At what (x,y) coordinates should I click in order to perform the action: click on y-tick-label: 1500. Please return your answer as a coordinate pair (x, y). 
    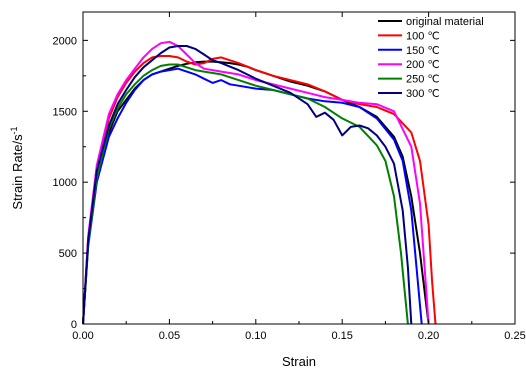
    Looking at the image, I should click on (65, 112).